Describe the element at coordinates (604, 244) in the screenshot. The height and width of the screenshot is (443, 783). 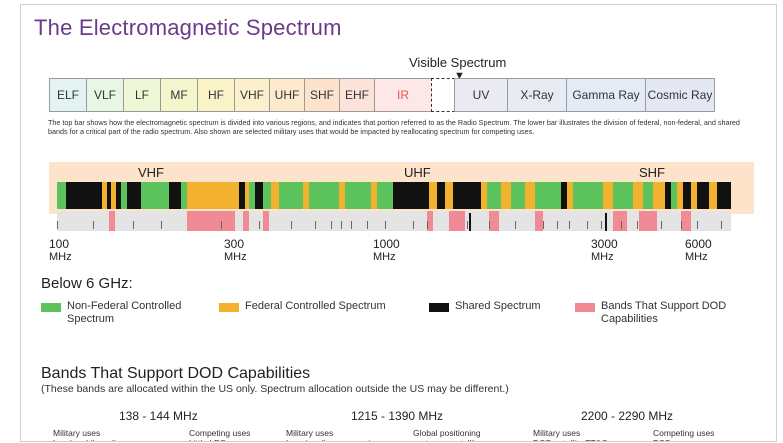
I see `axis-label-value: 3000` at that location.